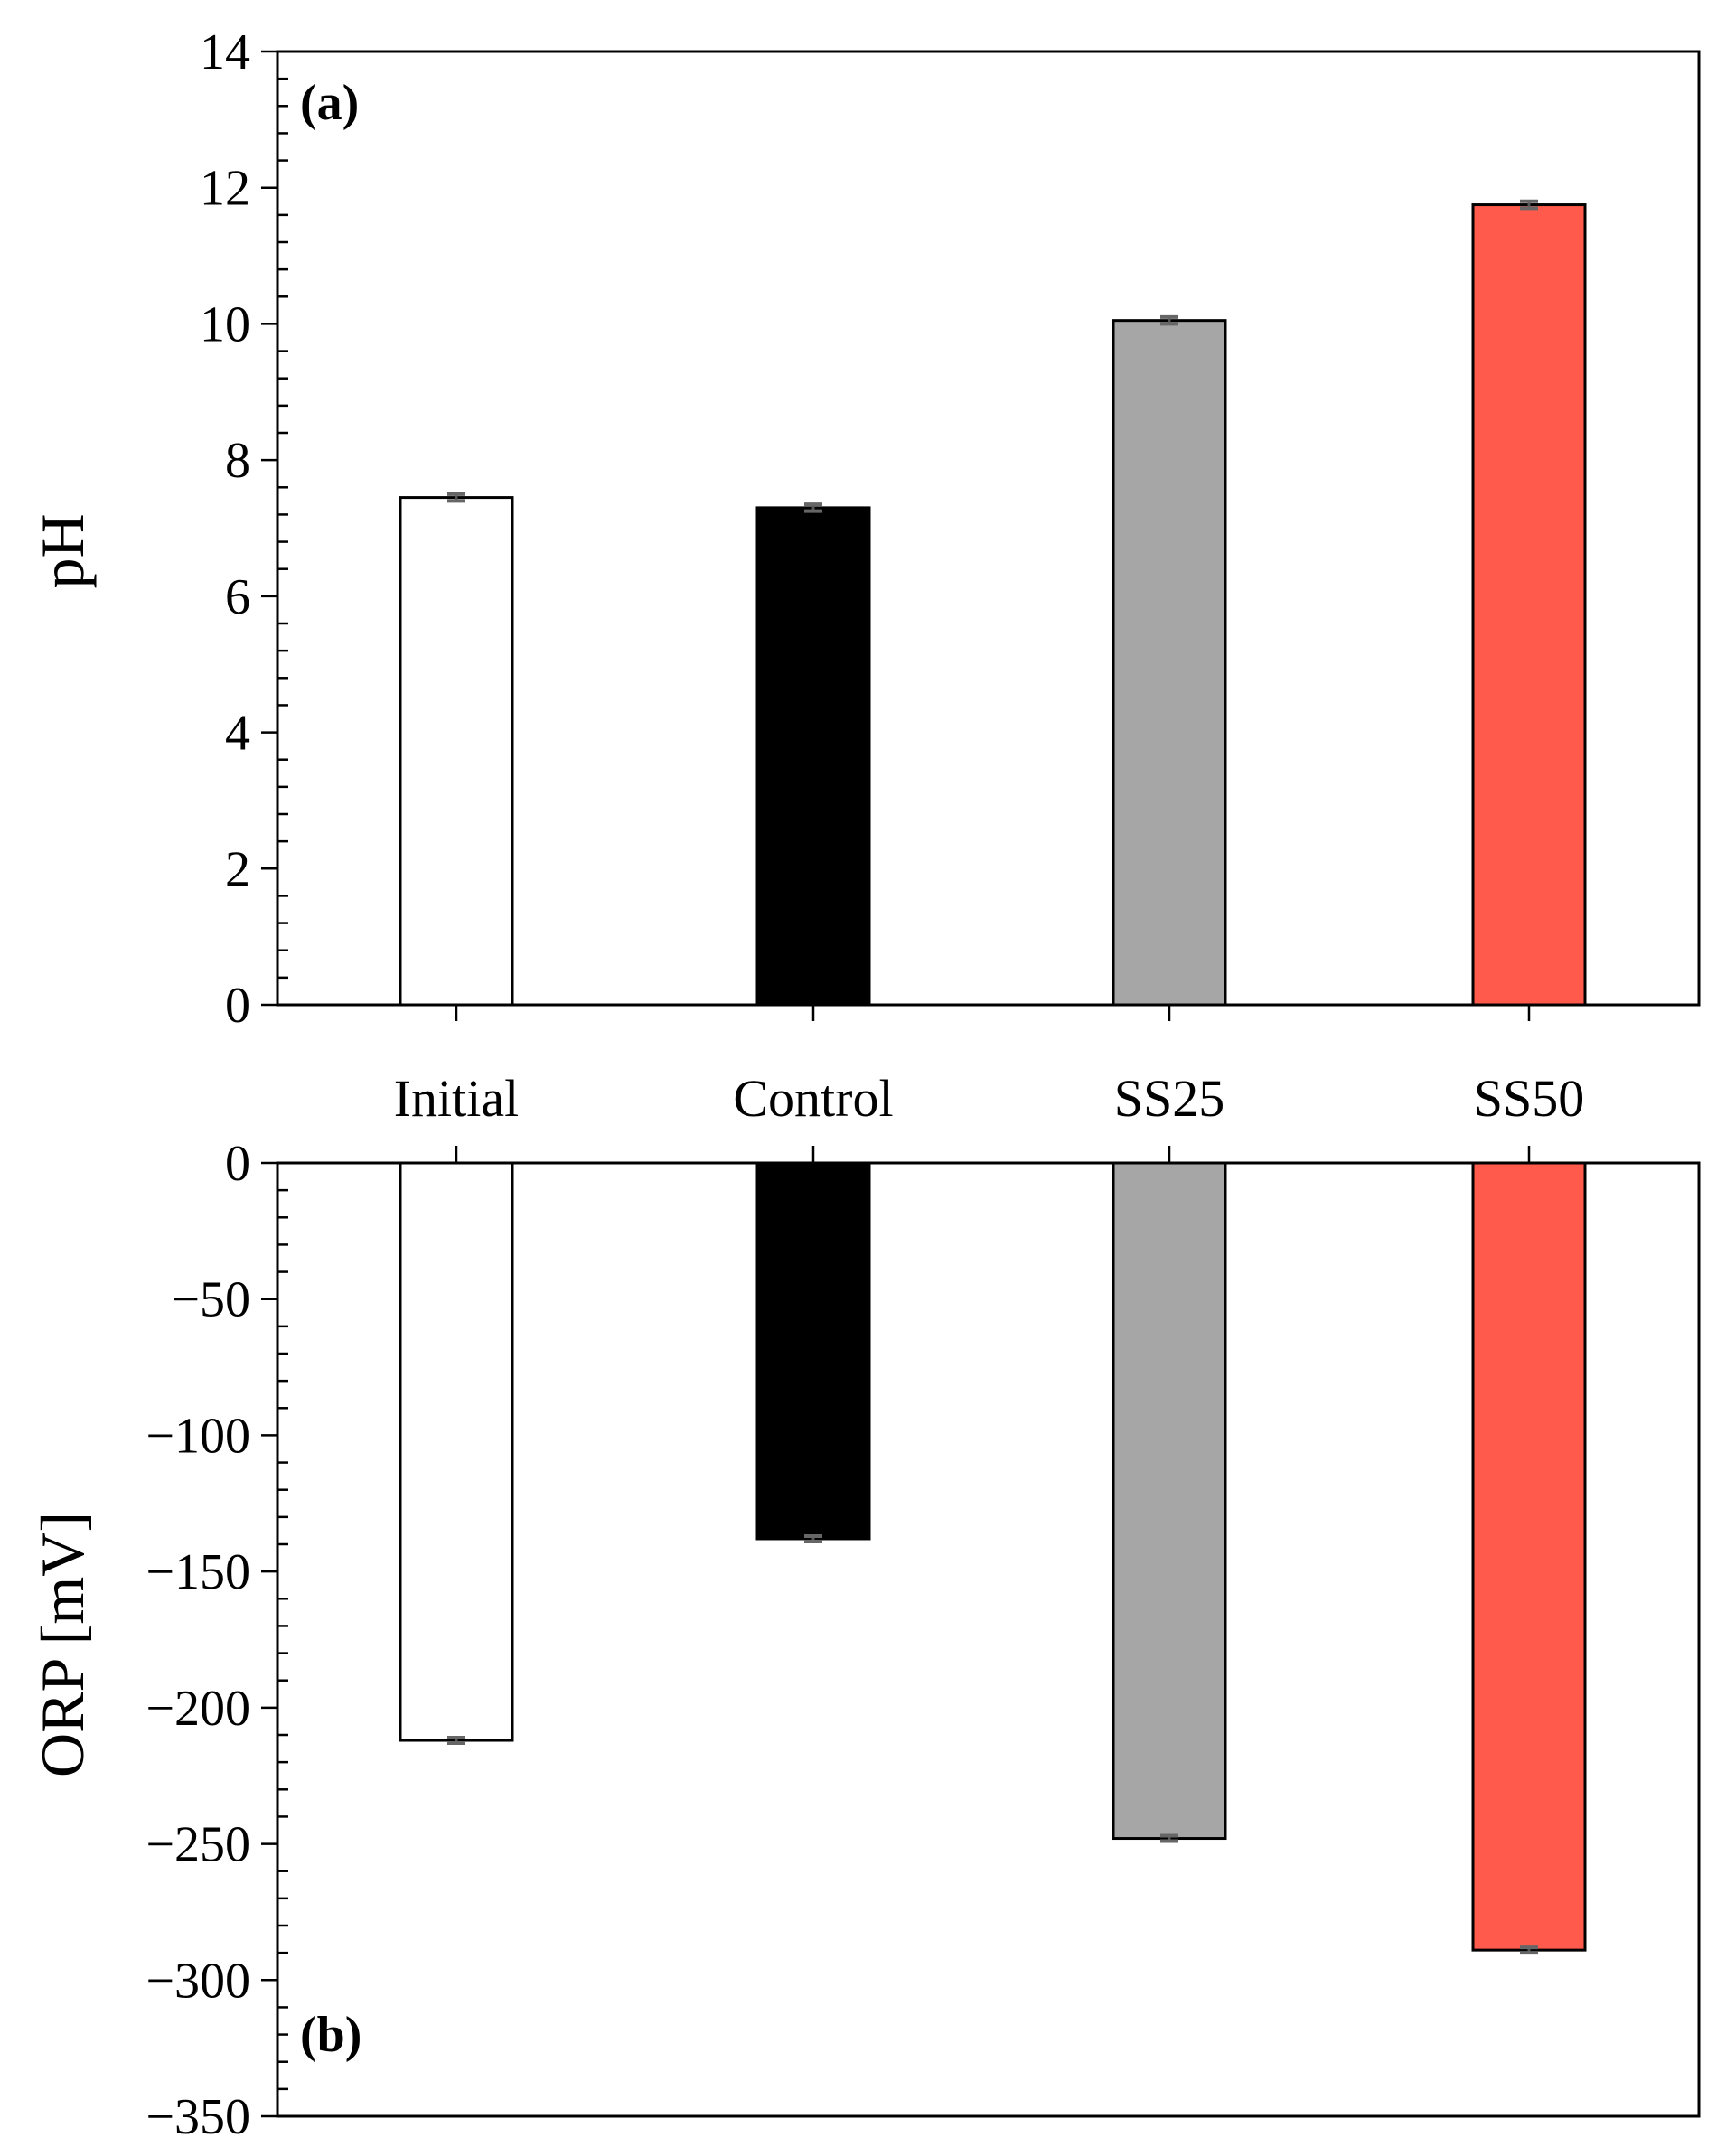  I want to click on category-label-ss50: SS50, so click(1529, 1099).